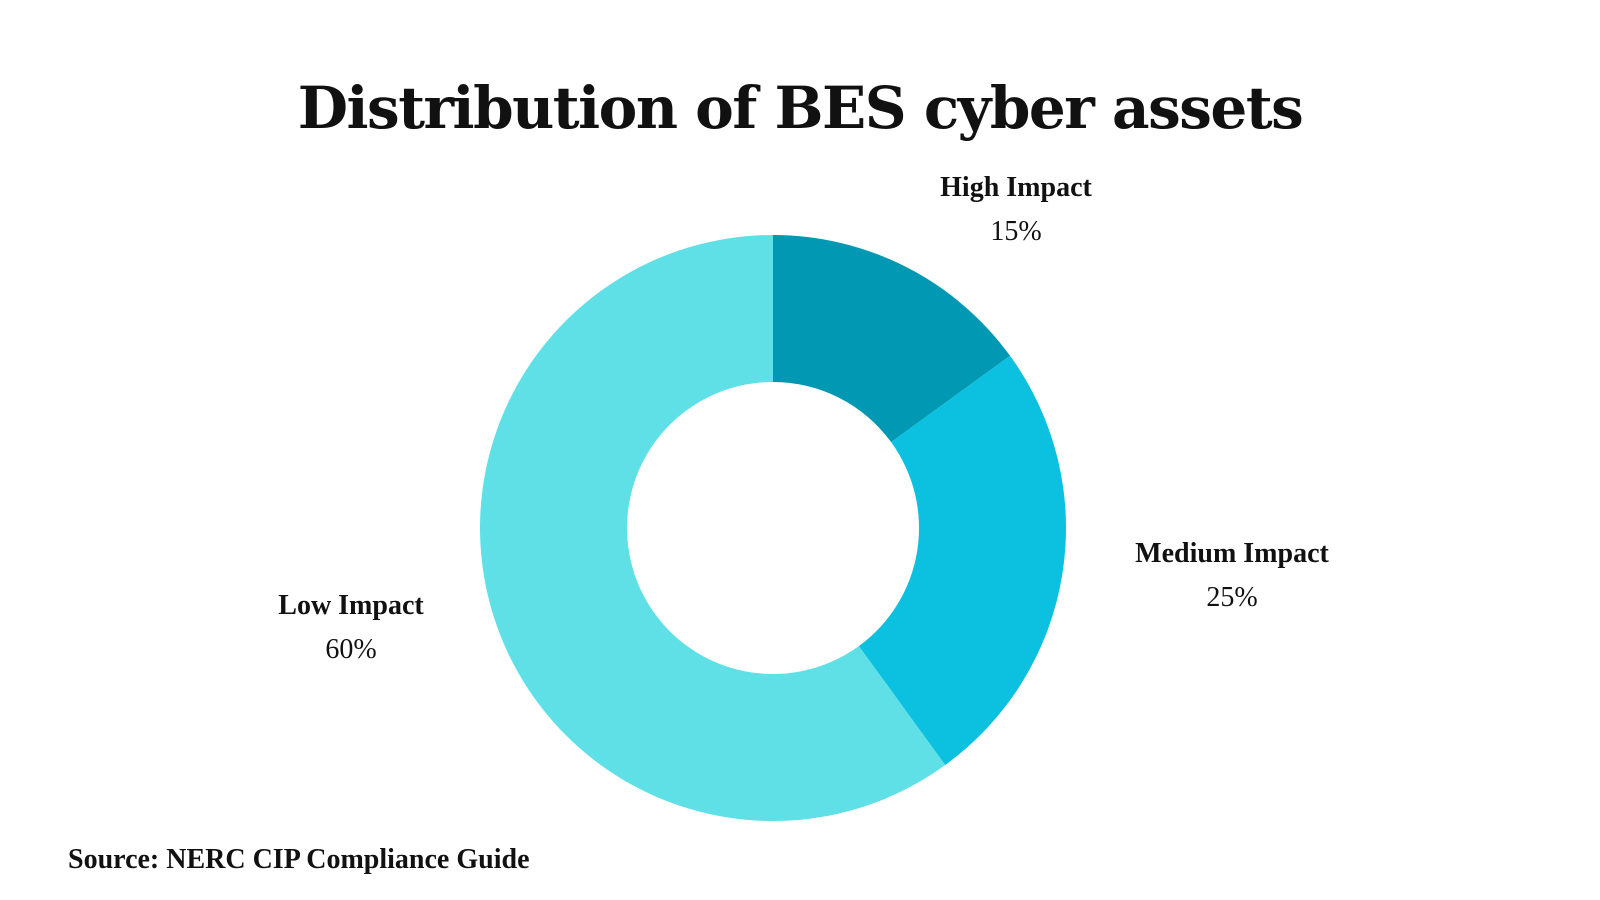 This screenshot has width=1600, height=900. I want to click on slice-label-low-impact: Low Impact 60%, so click(351, 628).